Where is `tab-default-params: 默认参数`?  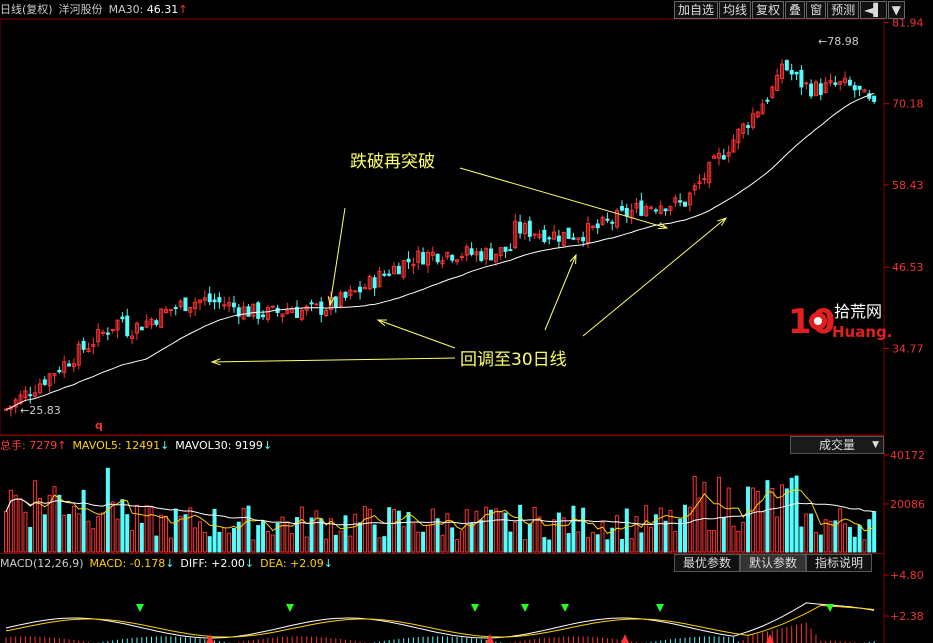 tab-default-params: 默认参数 is located at coordinates (773, 563).